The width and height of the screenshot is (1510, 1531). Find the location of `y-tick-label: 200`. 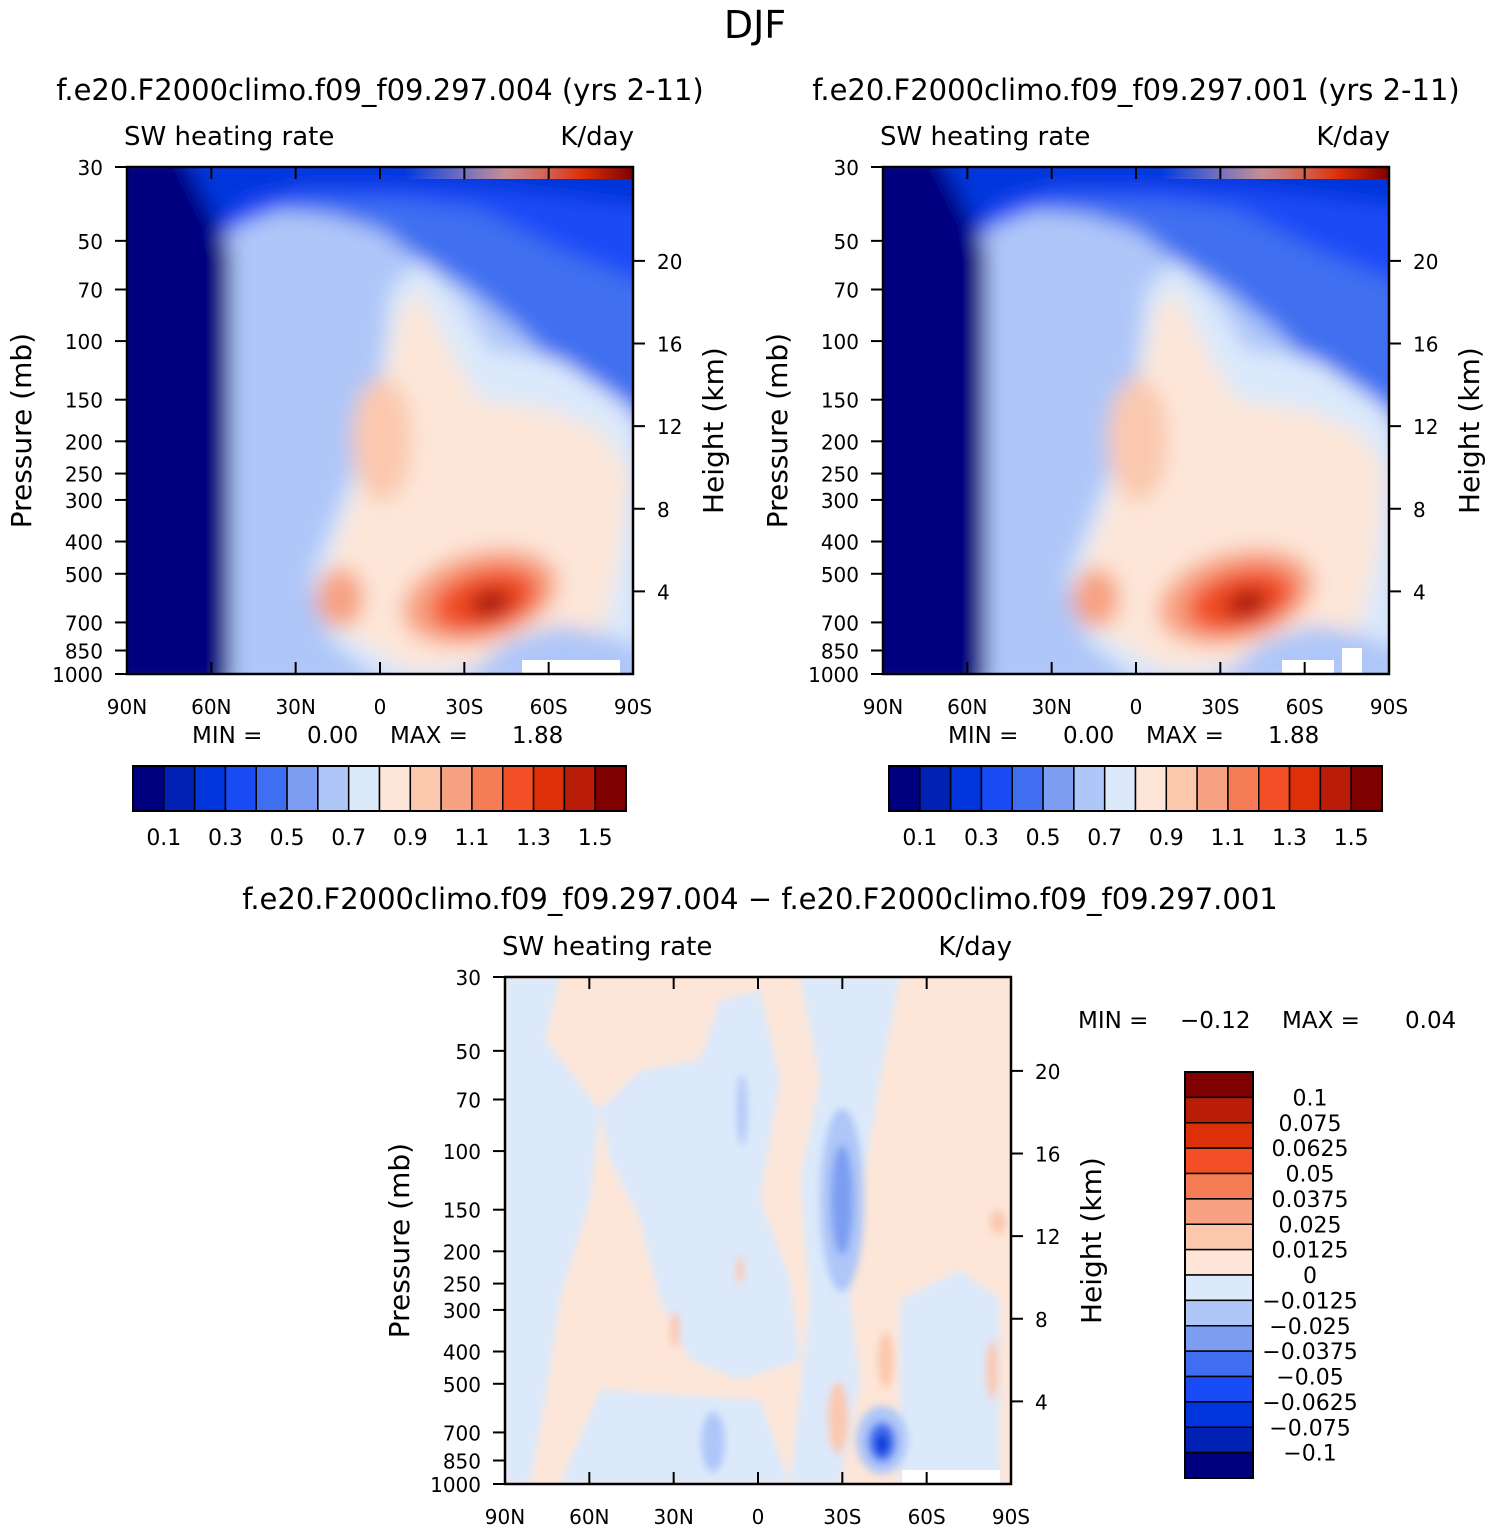

y-tick-label: 200 is located at coordinates (462, 1252).